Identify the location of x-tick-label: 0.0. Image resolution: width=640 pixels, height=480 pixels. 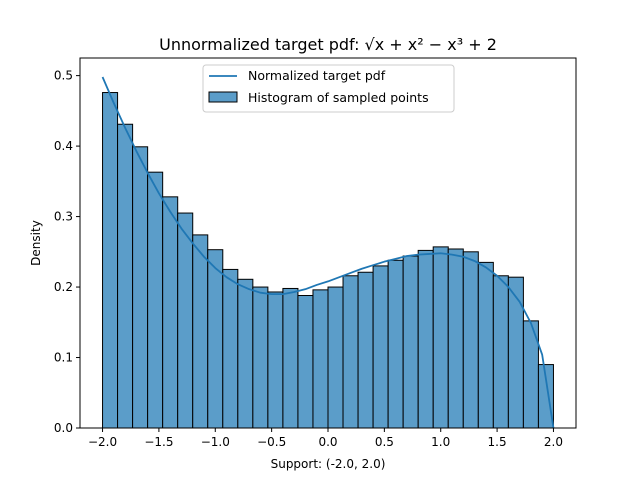
(327, 442).